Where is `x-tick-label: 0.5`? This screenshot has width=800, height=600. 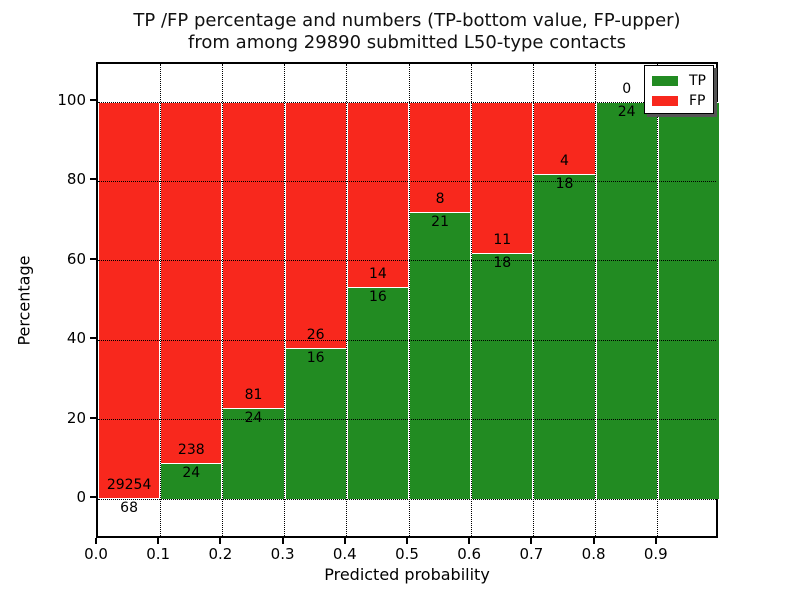 x-tick-label: 0.5 is located at coordinates (407, 554).